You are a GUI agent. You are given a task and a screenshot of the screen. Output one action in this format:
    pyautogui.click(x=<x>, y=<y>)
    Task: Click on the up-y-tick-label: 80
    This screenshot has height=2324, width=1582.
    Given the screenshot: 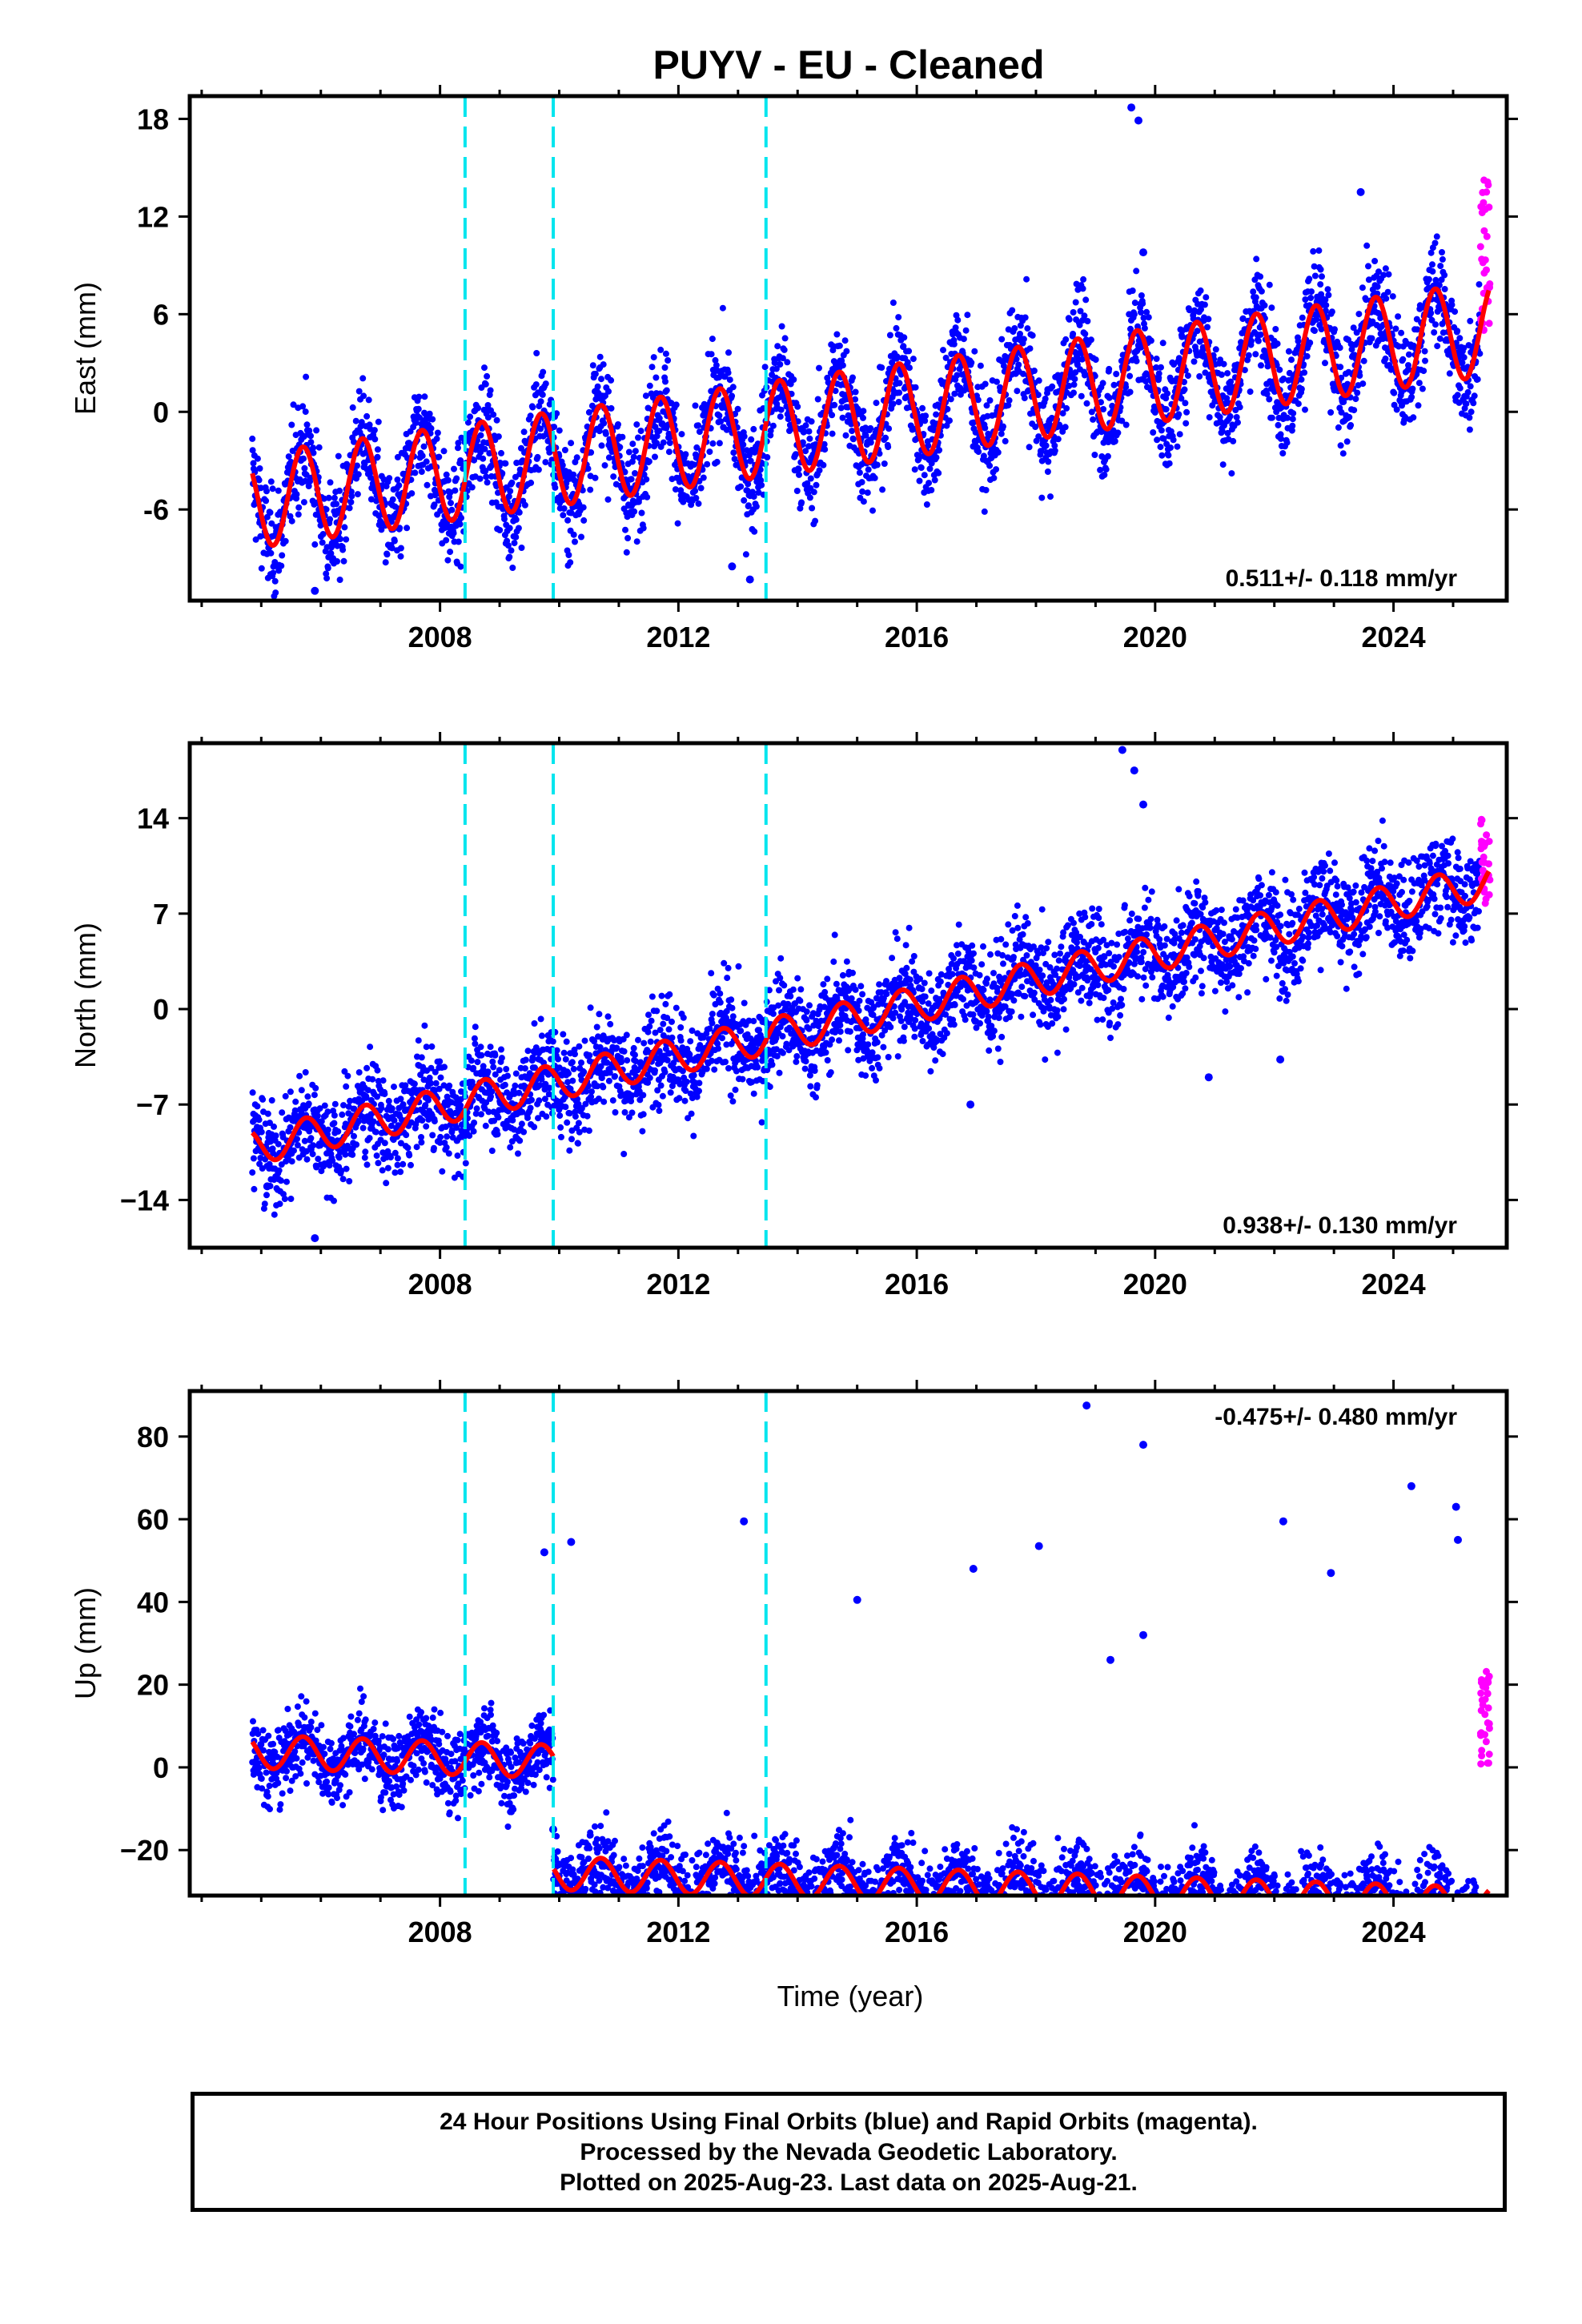 What is the action you would take?
    pyautogui.click(x=153, y=1437)
    